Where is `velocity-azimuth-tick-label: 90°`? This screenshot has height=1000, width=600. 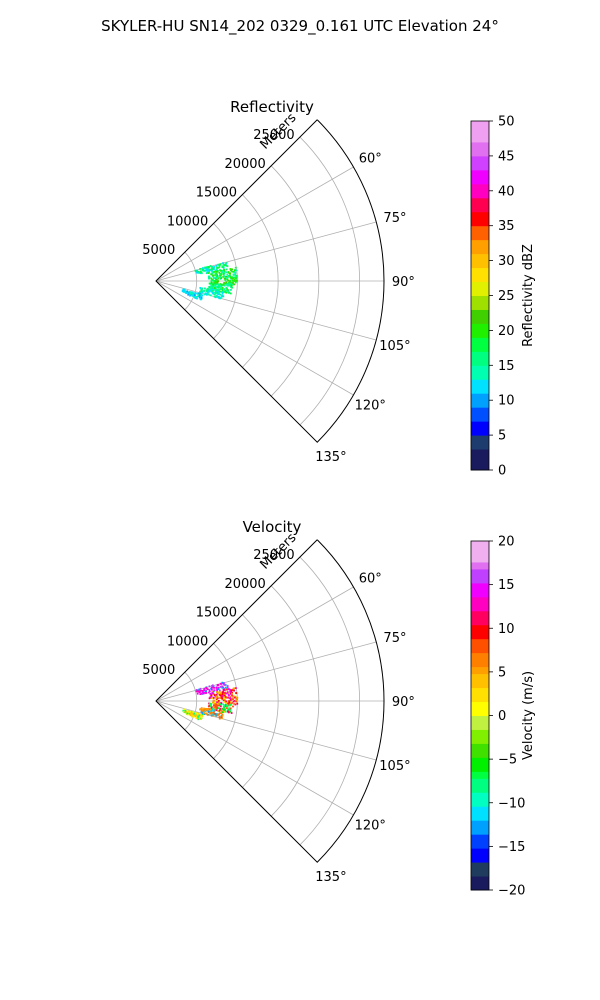 velocity-azimuth-tick-label: 90° is located at coordinates (403, 702).